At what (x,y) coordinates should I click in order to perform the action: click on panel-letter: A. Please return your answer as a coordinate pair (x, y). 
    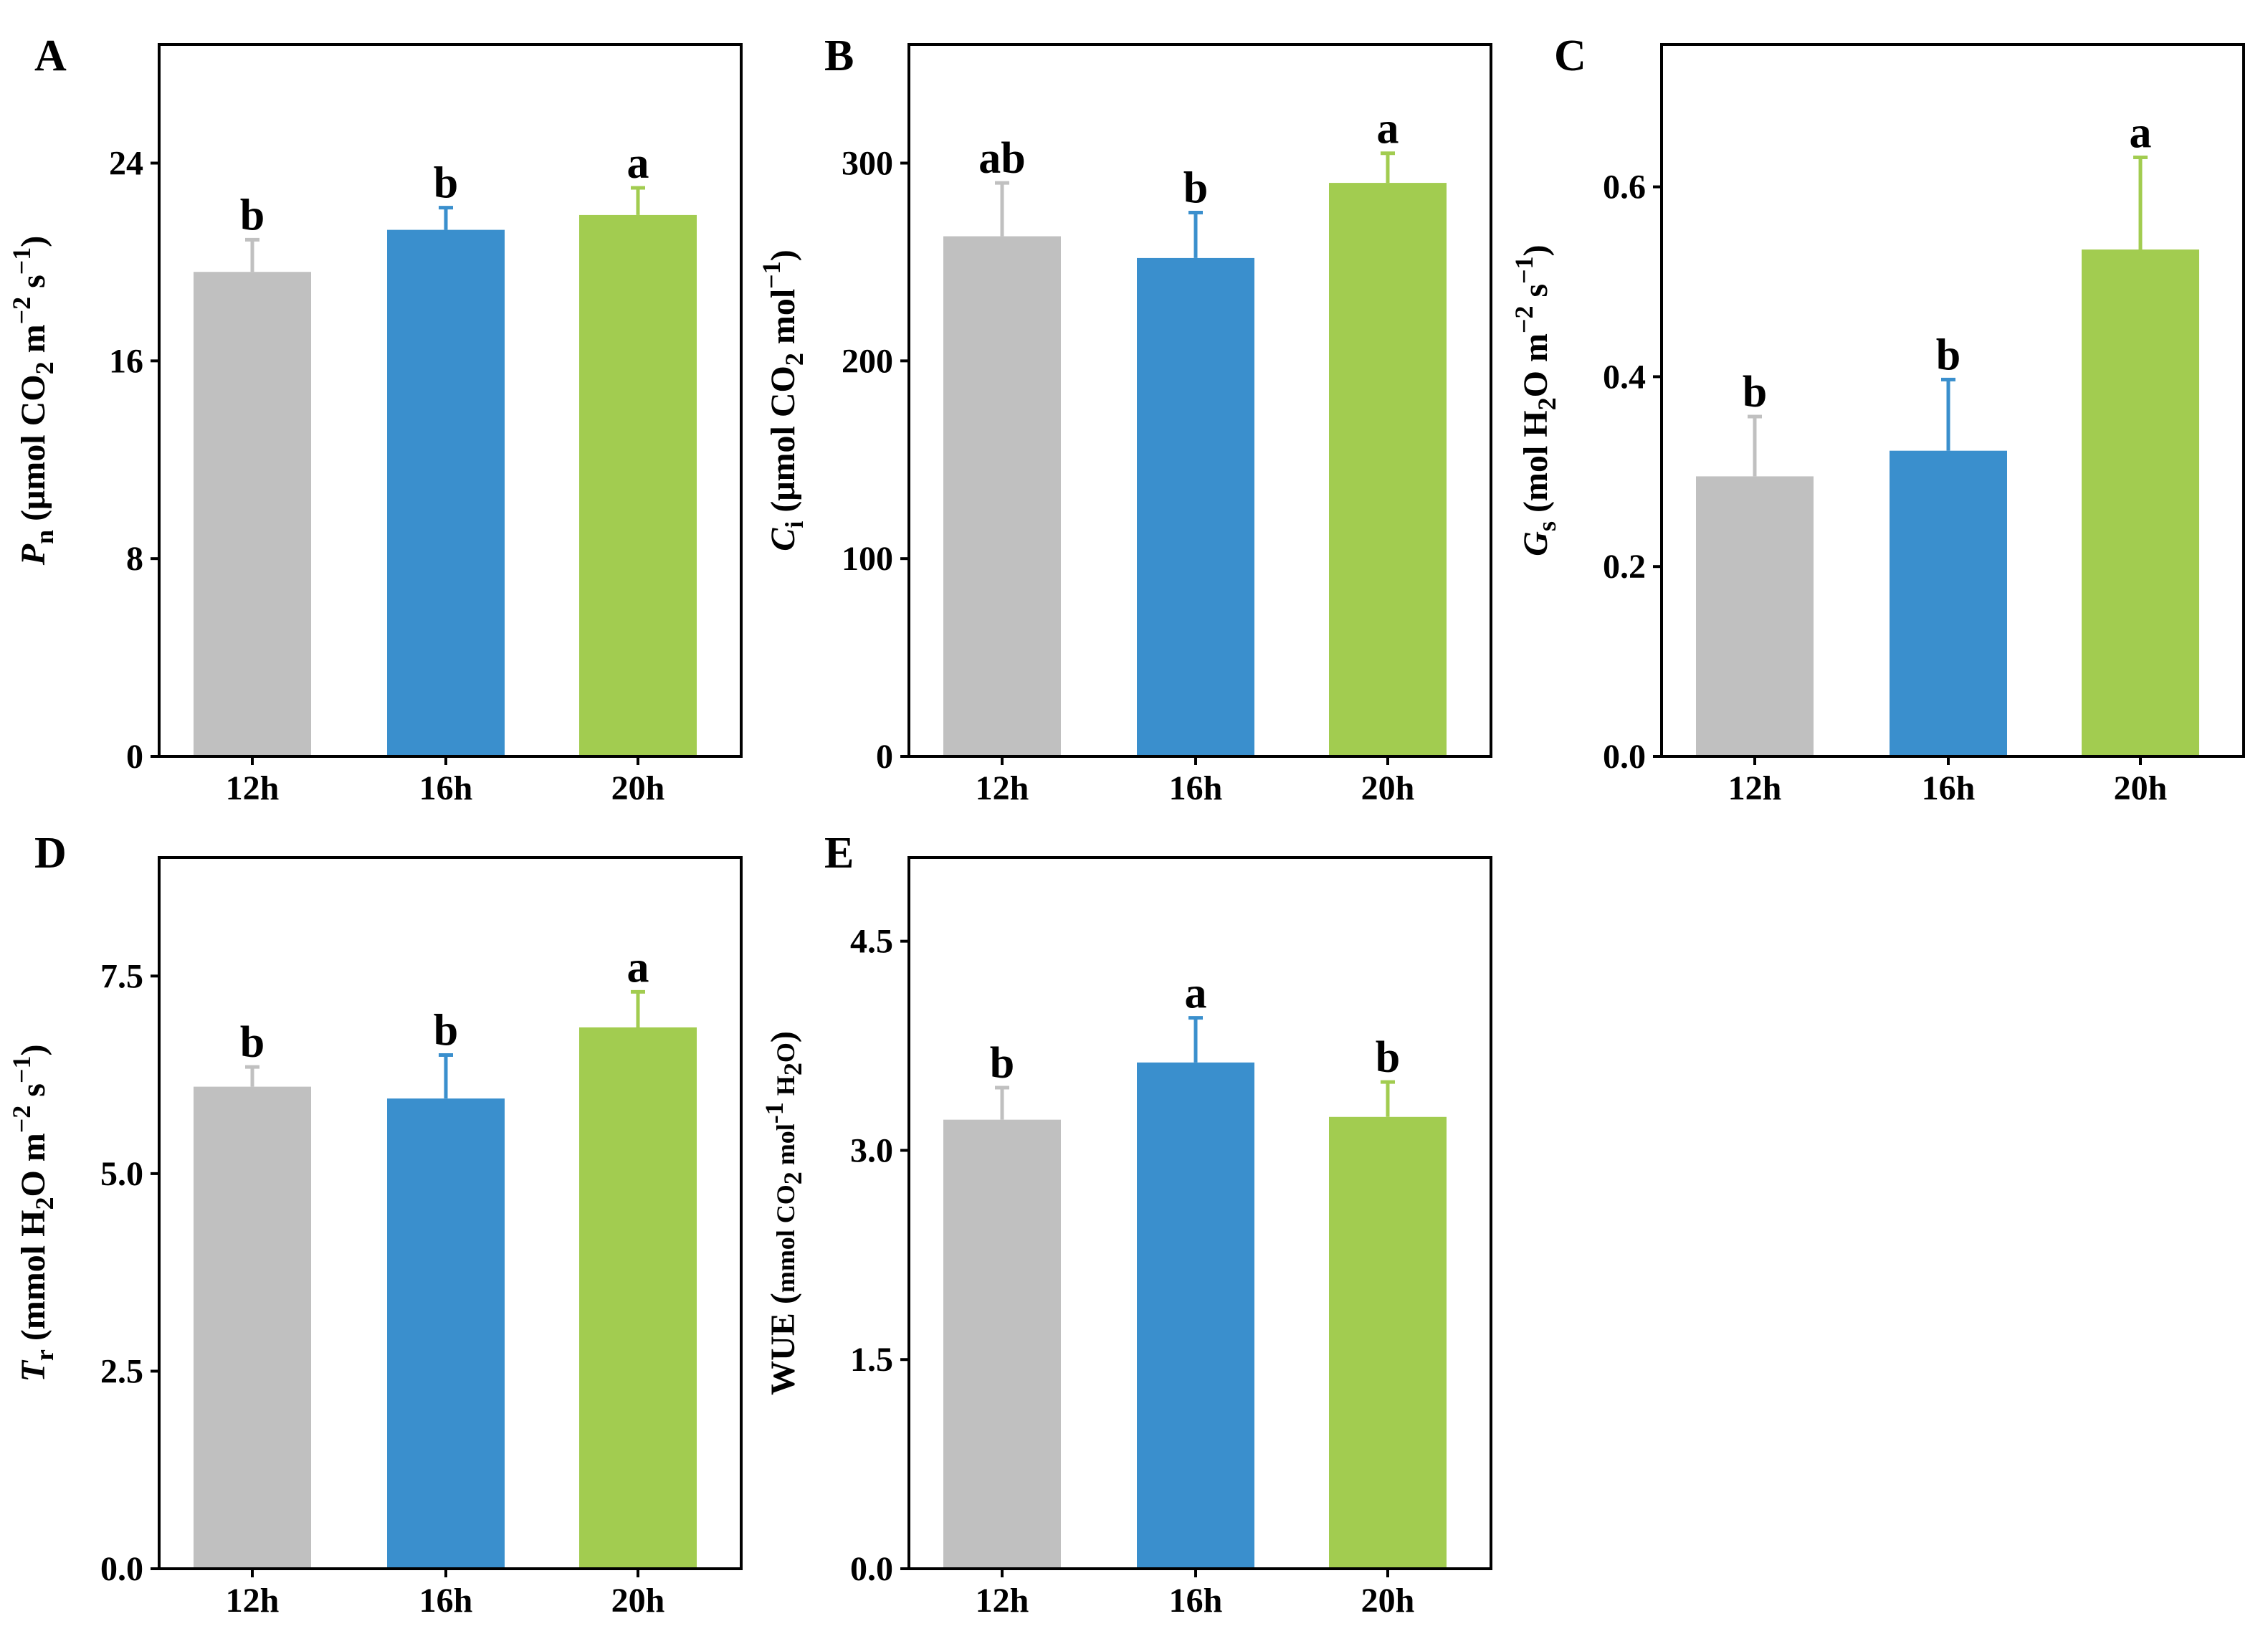
    Looking at the image, I should click on (50, 56).